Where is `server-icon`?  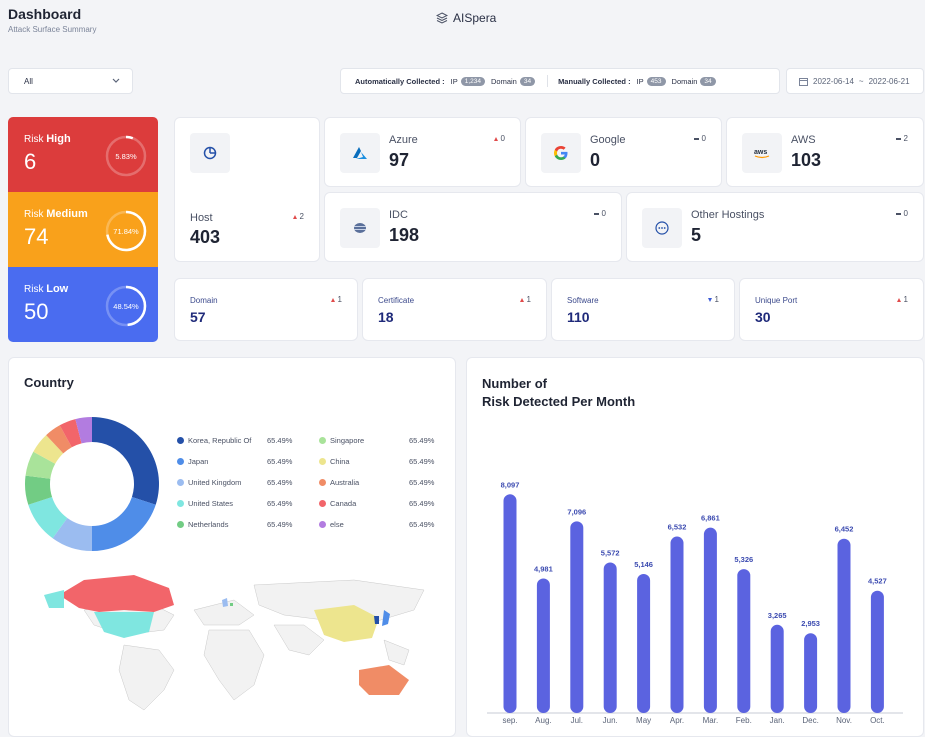 server-icon is located at coordinates (360, 228).